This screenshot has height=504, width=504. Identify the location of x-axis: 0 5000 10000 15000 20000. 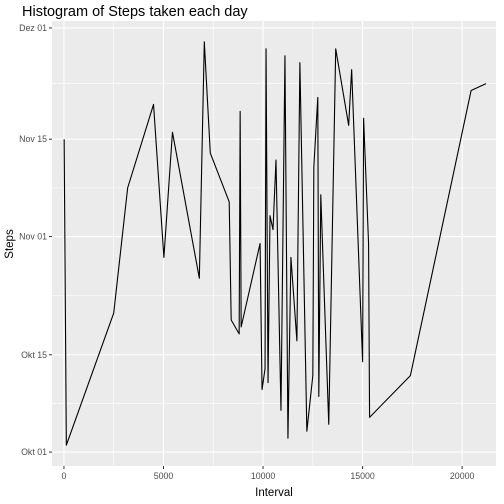
(267, 473).